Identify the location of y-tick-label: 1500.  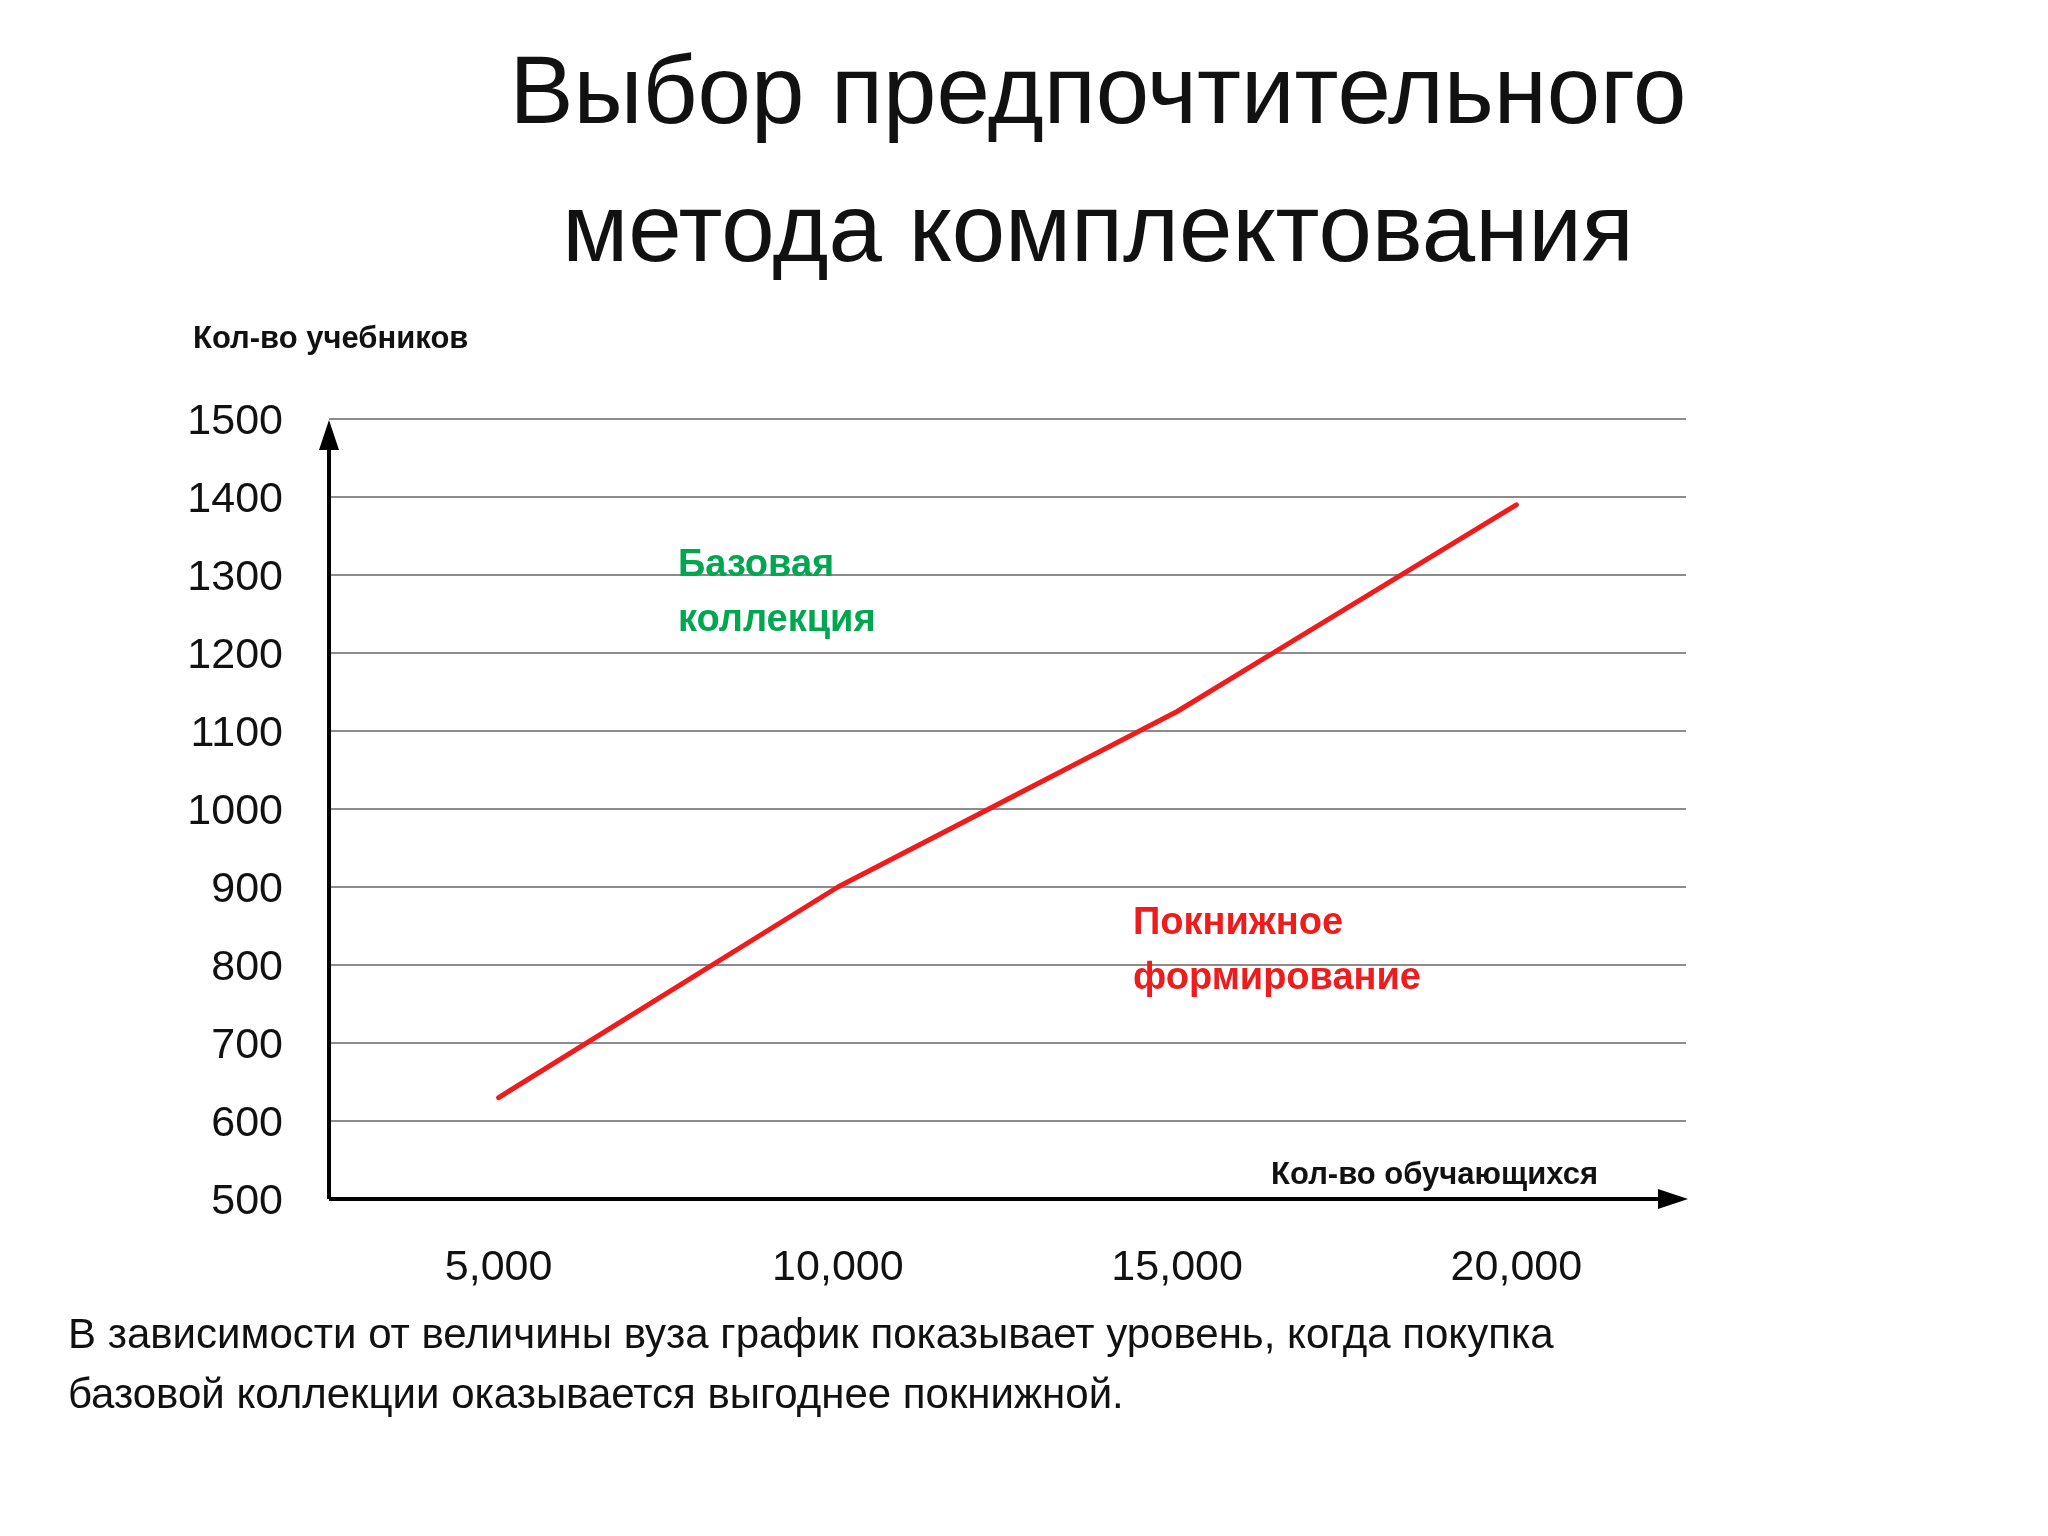
(235, 419).